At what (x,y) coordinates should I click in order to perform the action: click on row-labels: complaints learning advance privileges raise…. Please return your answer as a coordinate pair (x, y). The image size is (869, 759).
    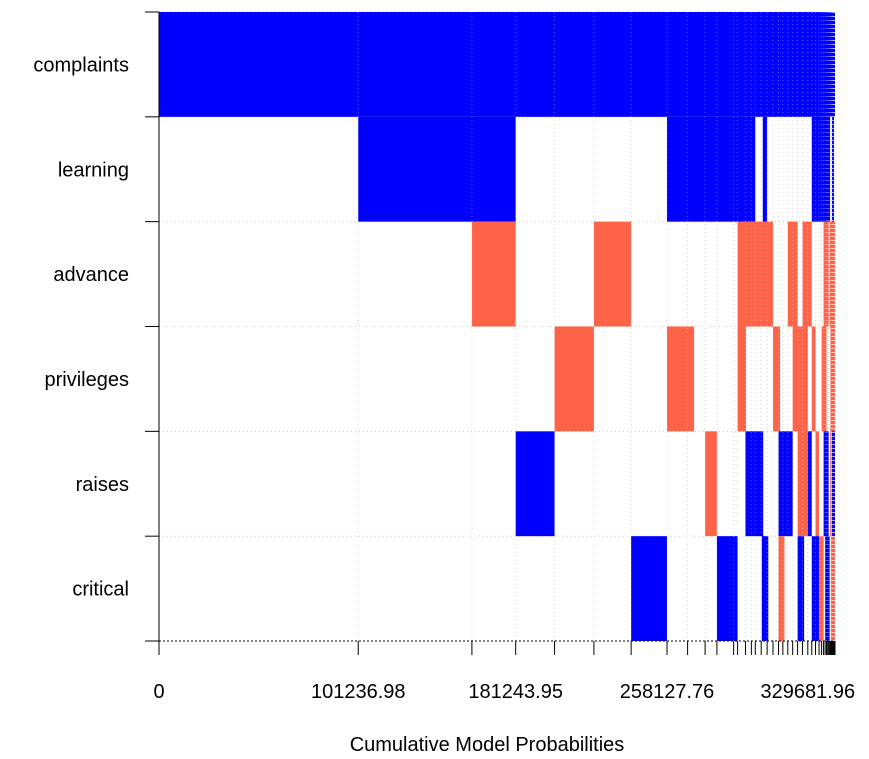
    Looking at the image, I should click on (81, 327).